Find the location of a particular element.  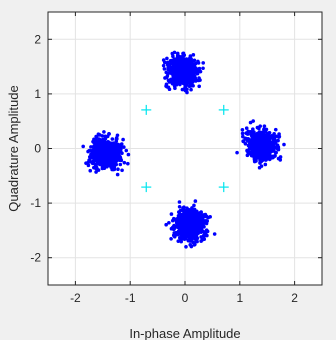

y-tick-label: 1 is located at coordinates (37, 94).